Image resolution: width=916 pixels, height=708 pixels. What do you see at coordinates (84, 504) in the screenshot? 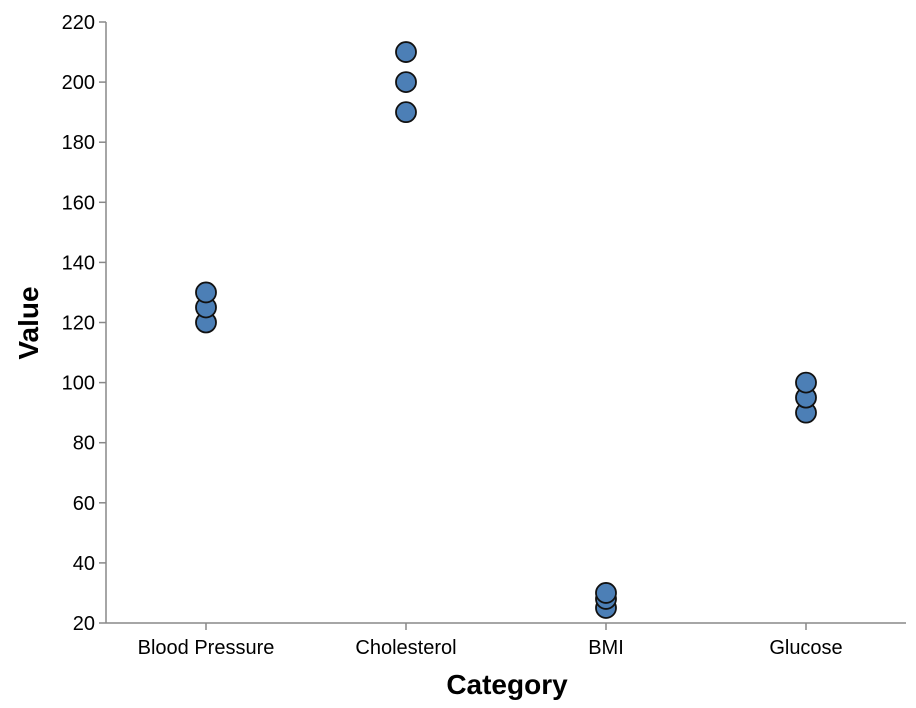
I see `y-tick-label: 60` at bounding box center [84, 504].